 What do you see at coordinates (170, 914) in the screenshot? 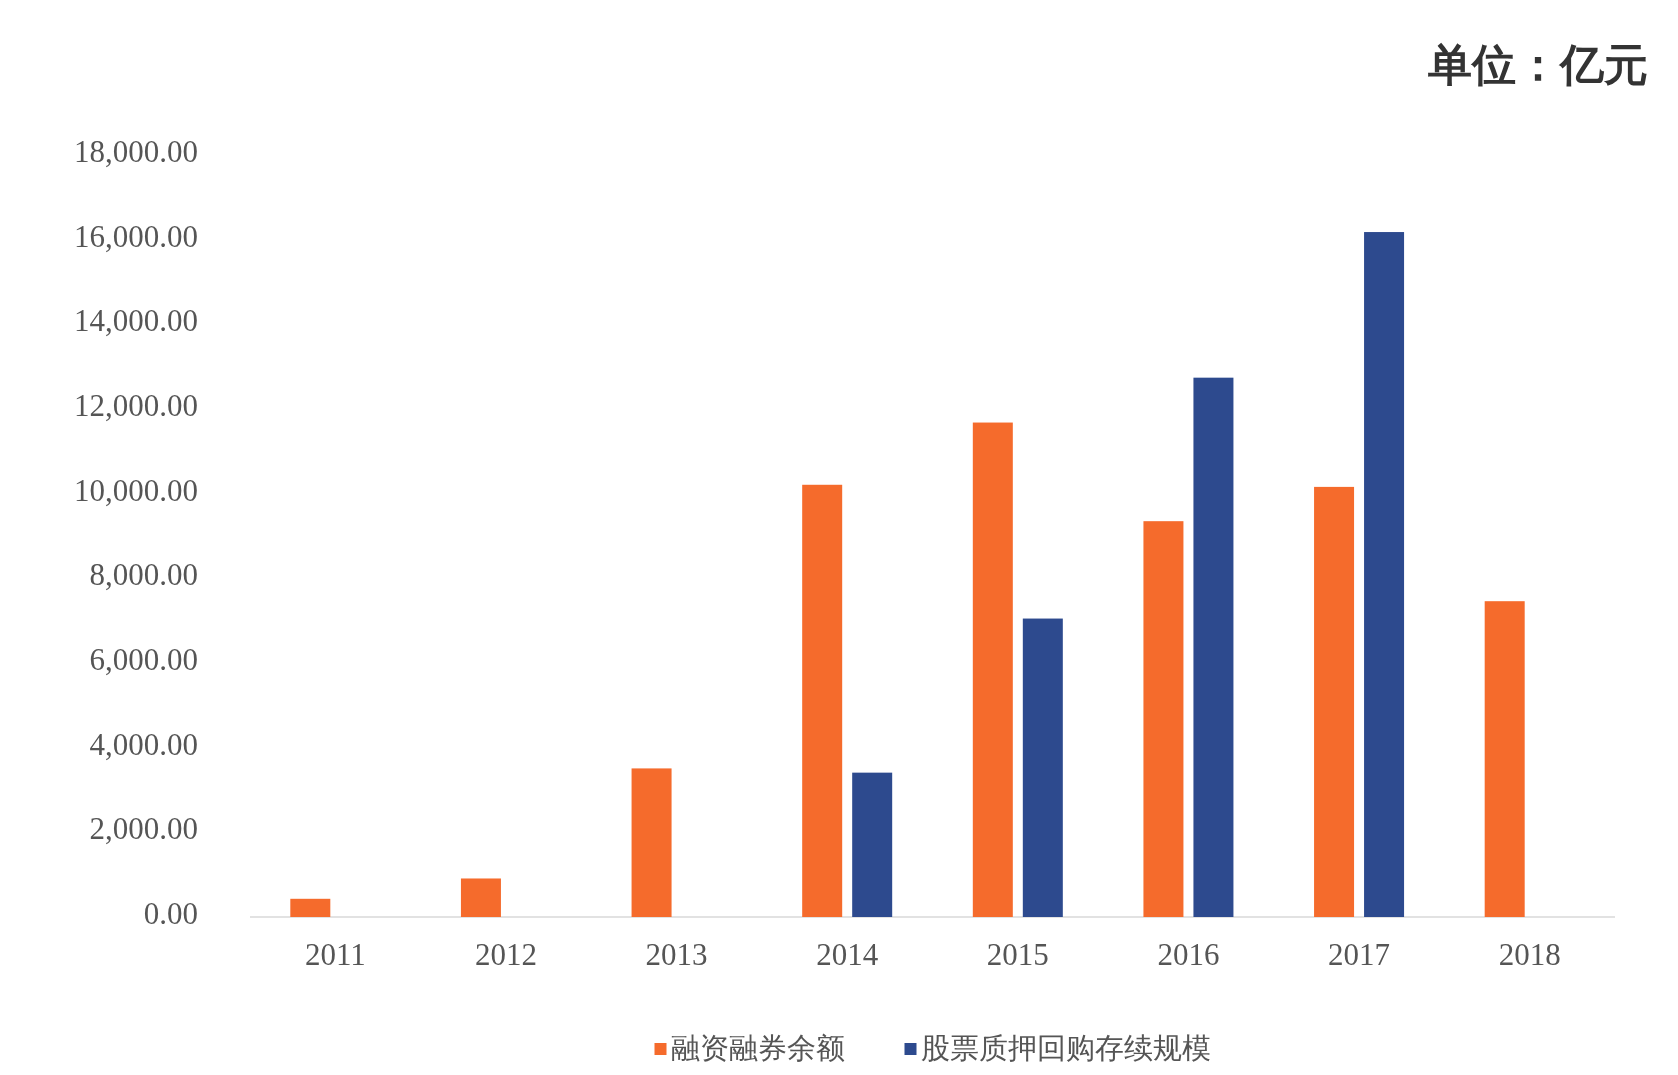
I see `y-tick-label: 0.00` at bounding box center [170, 914].